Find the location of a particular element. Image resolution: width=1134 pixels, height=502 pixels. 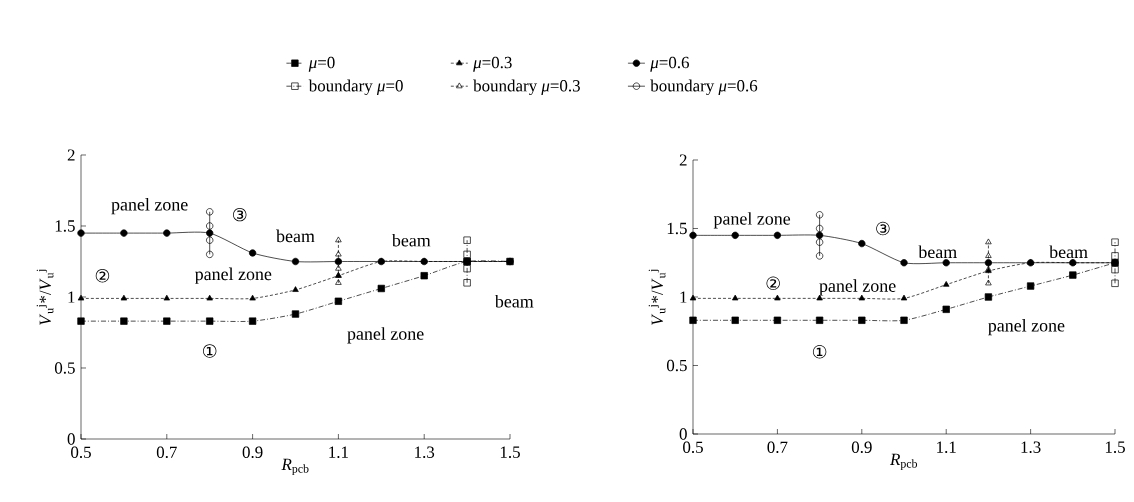

legend-label: μ=0.3 is located at coordinates (492, 64).